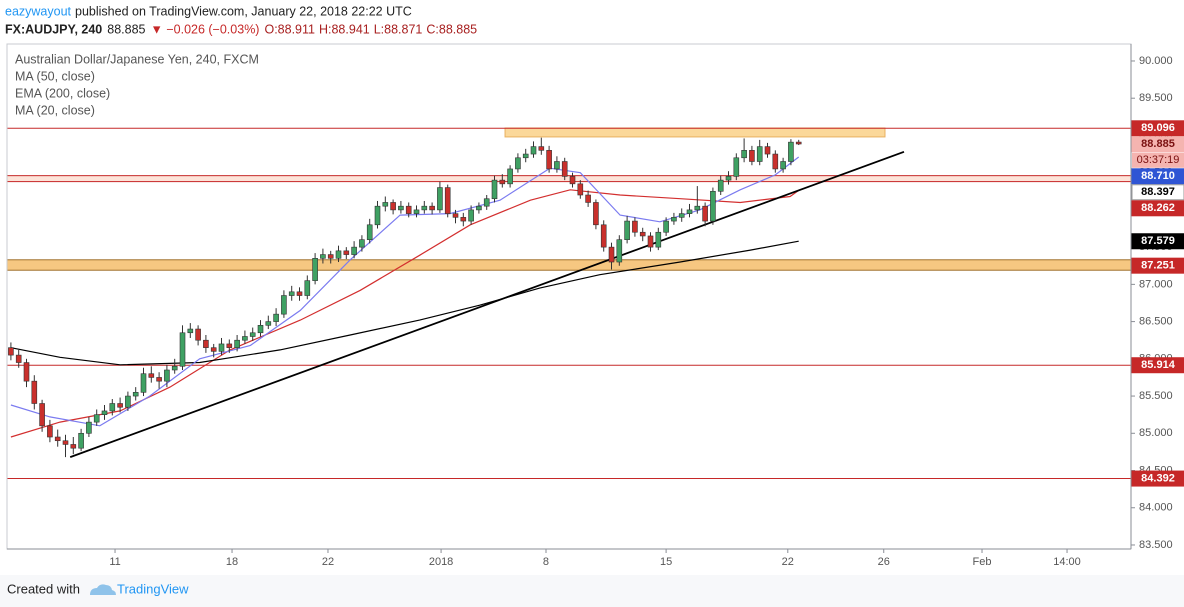  Describe the element at coordinates (62, 93) in the screenshot. I see `legend-entry: EMA (200, close)` at that location.